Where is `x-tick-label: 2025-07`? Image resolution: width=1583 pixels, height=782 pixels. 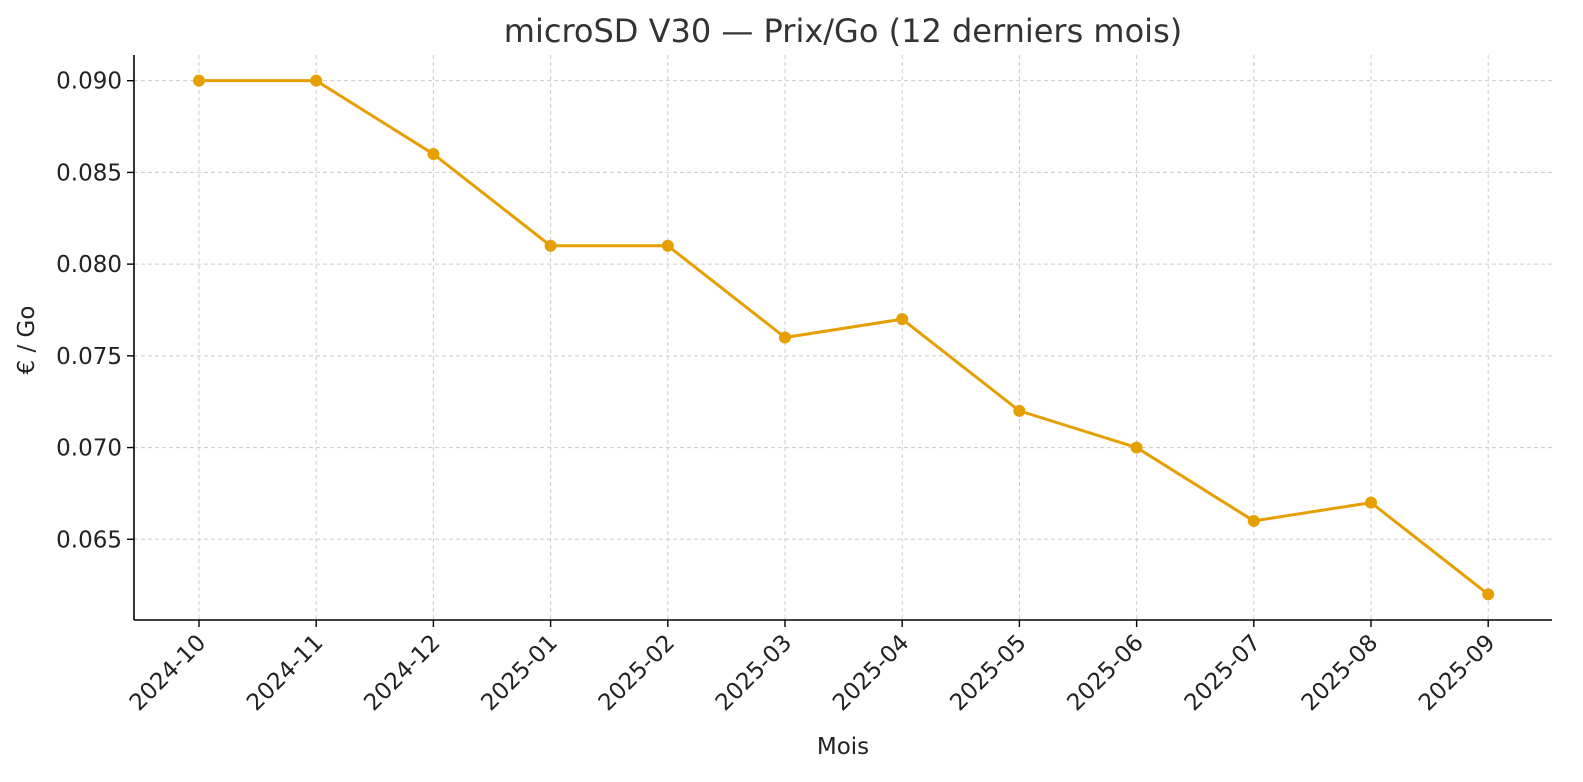 x-tick-label: 2025-07 is located at coordinates (1223, 673).